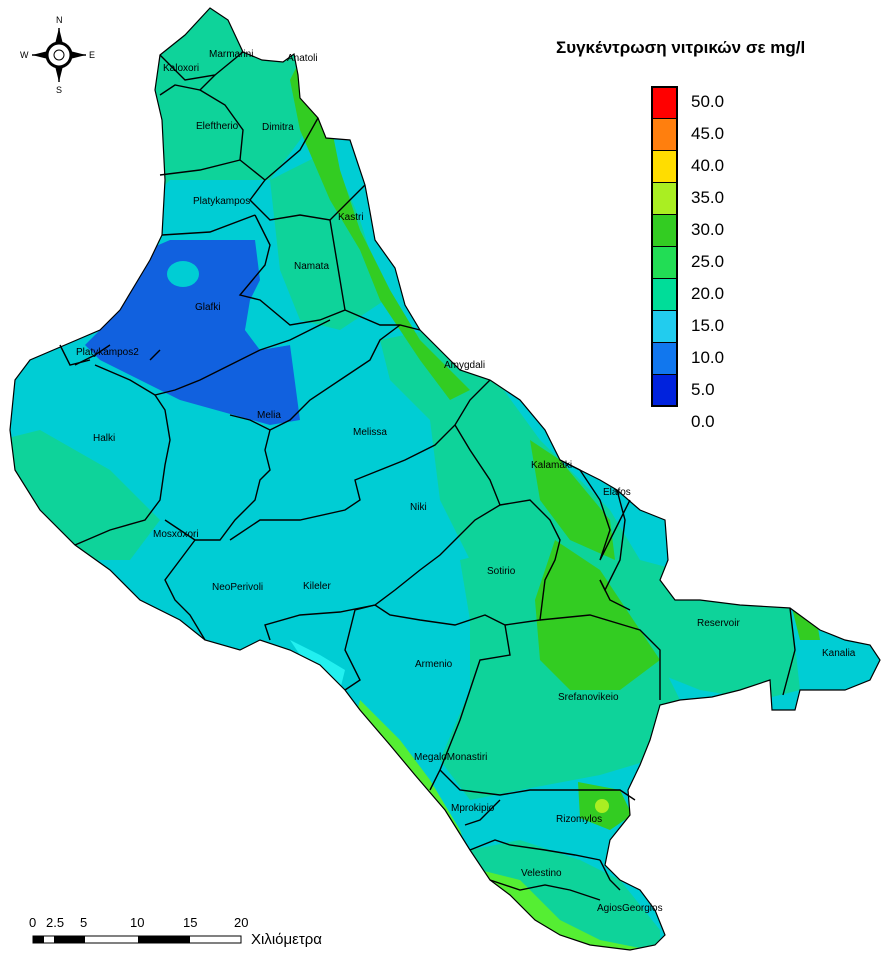  I want to click on place-label: Kileler, so click(317, 586).